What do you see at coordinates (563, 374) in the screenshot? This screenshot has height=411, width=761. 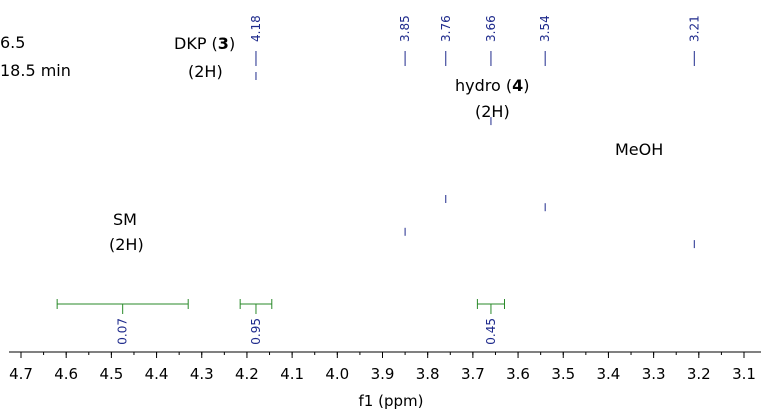 I see `x-tick-label: 3.5` at bounding box center [563, 374].